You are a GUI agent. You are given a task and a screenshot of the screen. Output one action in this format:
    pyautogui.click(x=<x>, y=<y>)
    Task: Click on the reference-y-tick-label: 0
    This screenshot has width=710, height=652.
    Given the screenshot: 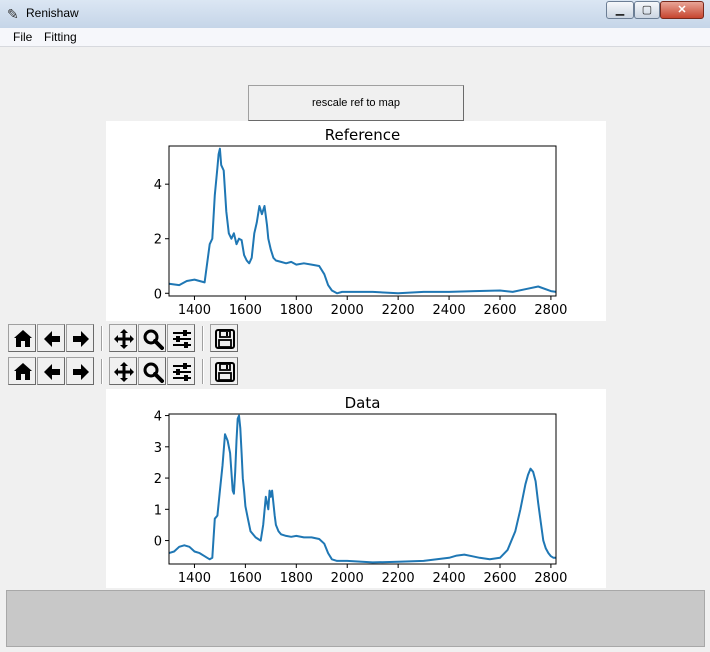 What is the action you would take?
    pyautogui.click(x=158, y=294)
    